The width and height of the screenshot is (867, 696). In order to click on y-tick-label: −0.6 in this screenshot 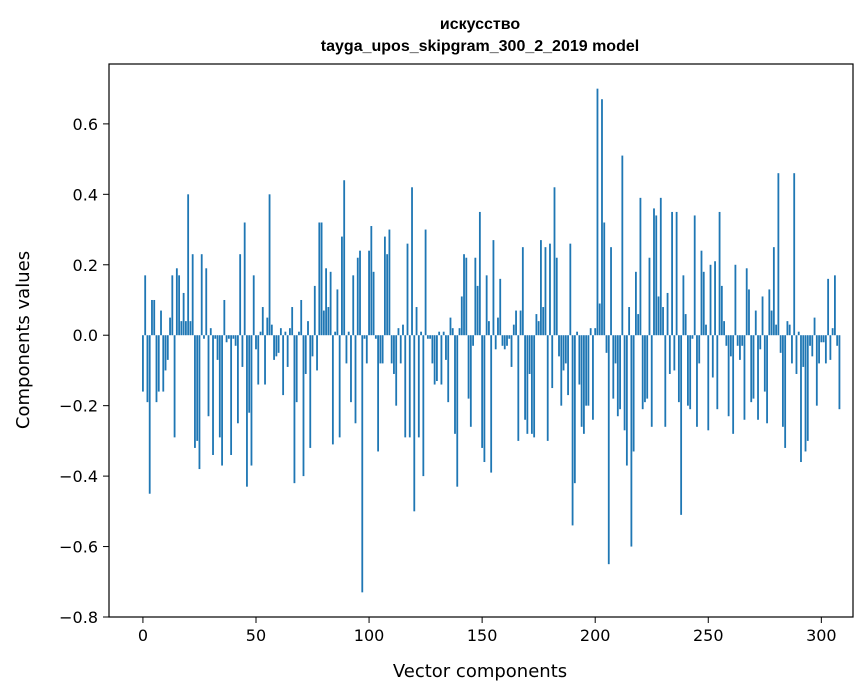, I will do `click(78, 547)`.